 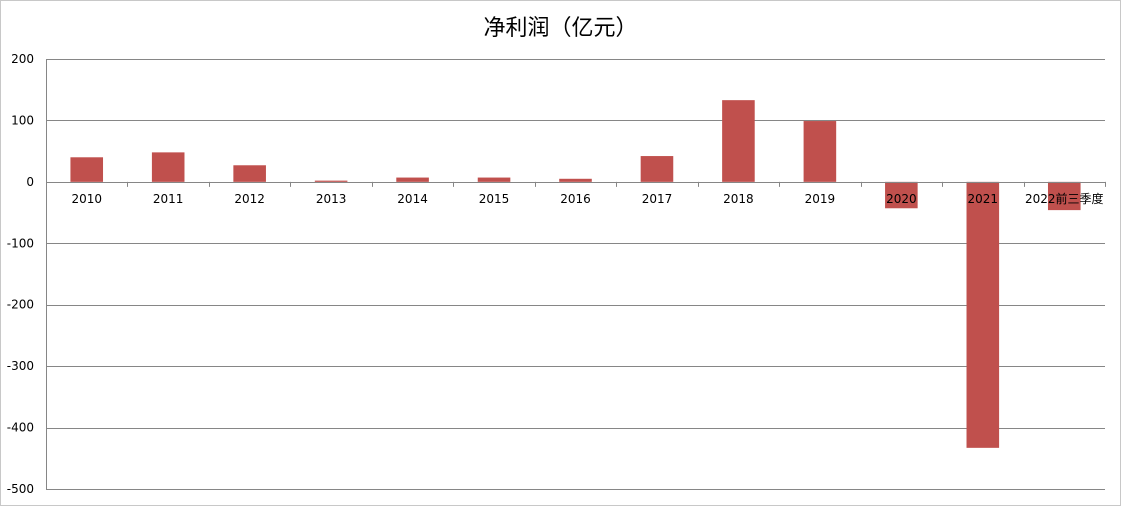 I want to click on y-tick-label: 200, so click(x=22, y=59).